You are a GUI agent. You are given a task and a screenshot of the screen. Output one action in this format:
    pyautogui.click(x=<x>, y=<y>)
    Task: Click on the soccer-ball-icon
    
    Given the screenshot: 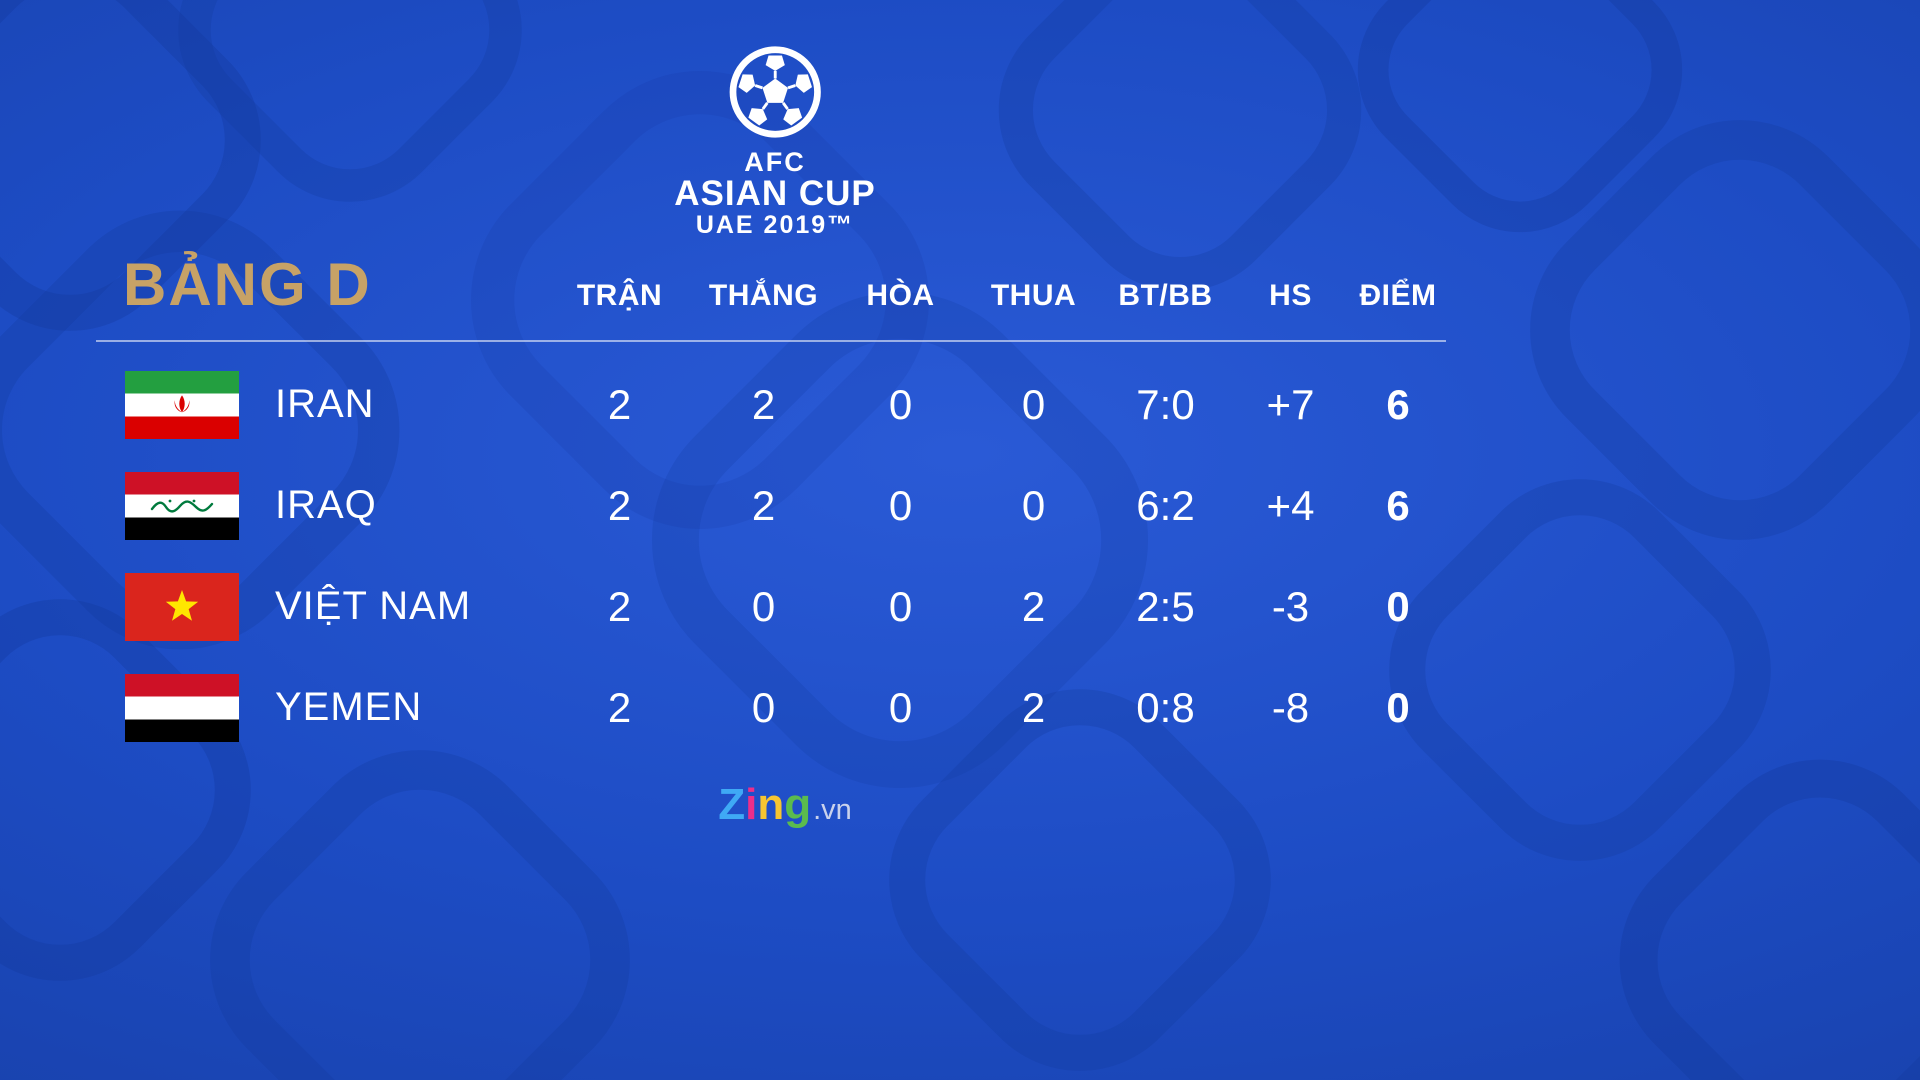 What is the action you would take?
    pyautogui.click(x=775, y=92)
    